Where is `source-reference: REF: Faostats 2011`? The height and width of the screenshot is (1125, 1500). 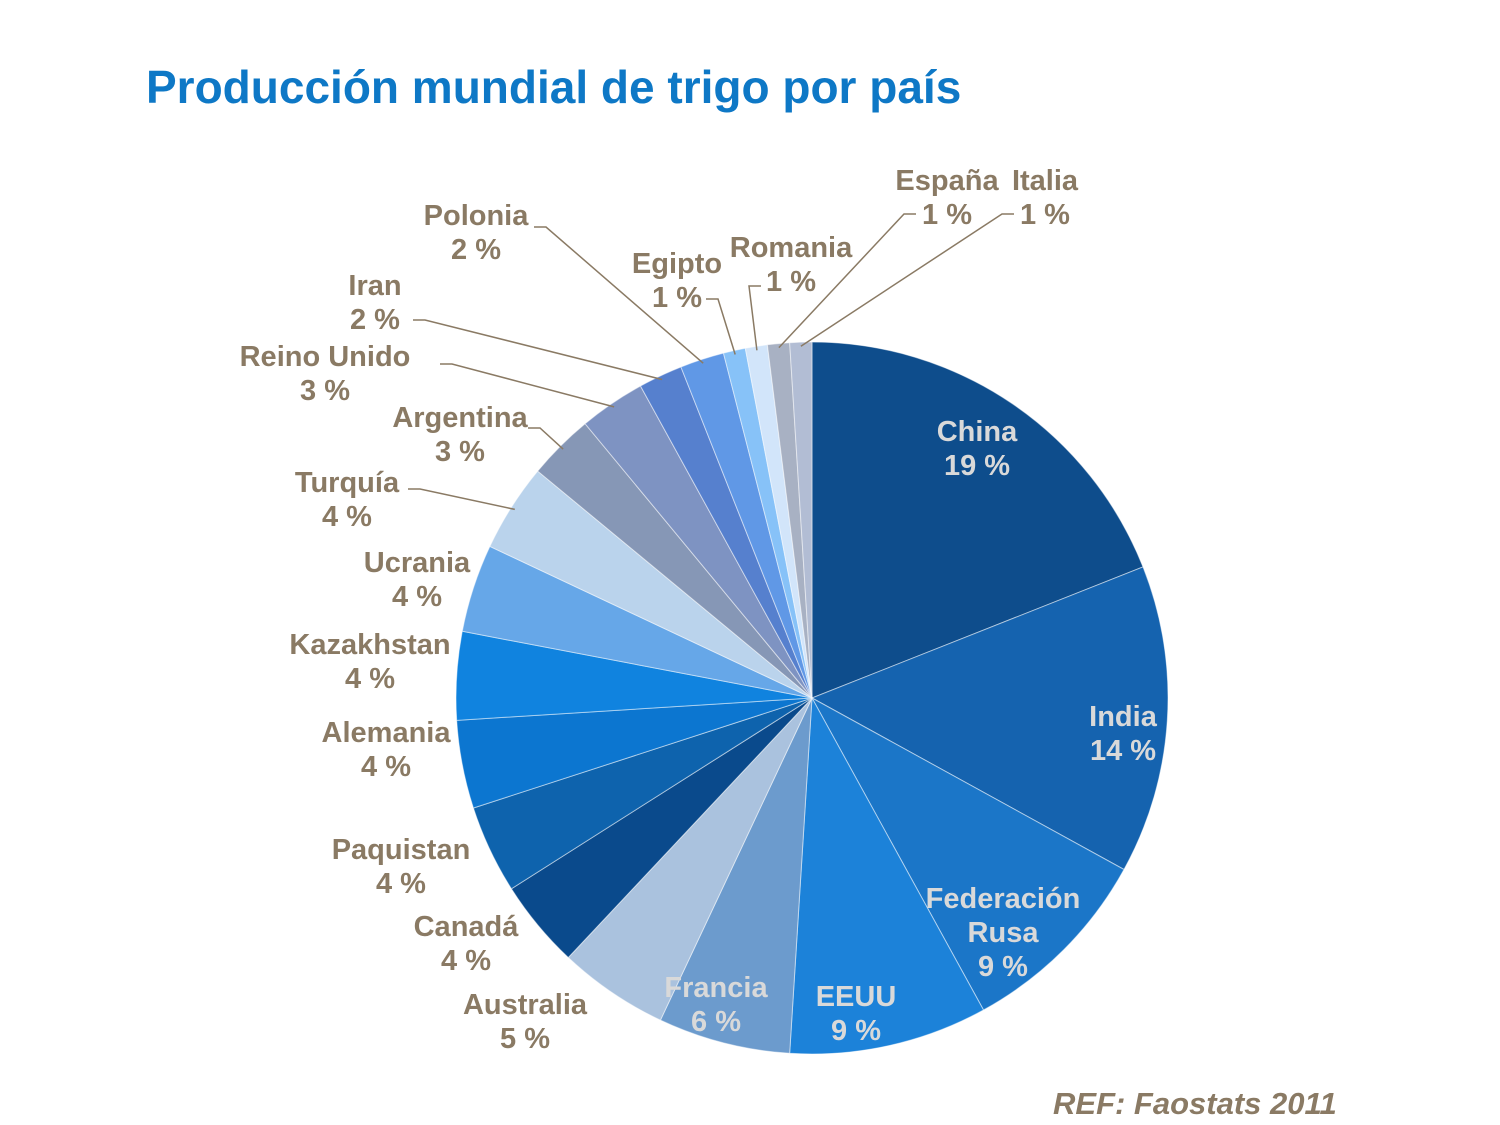
source-reference: REF: Faostats 2011 is located at coordinates (1195, 1103).